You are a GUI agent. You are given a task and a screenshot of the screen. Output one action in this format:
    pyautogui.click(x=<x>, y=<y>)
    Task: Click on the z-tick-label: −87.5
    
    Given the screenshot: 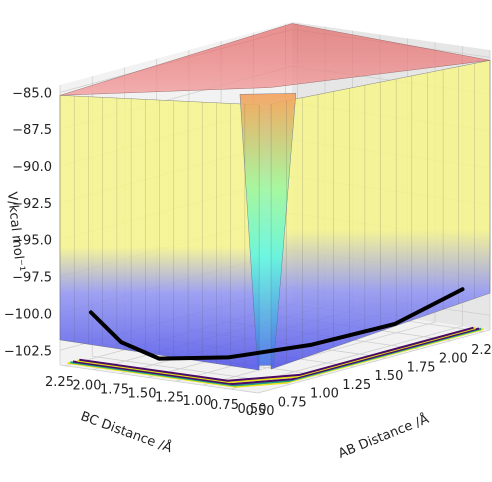 What is the action you would take?
    pyautogui.click(x=32, y=130)
    